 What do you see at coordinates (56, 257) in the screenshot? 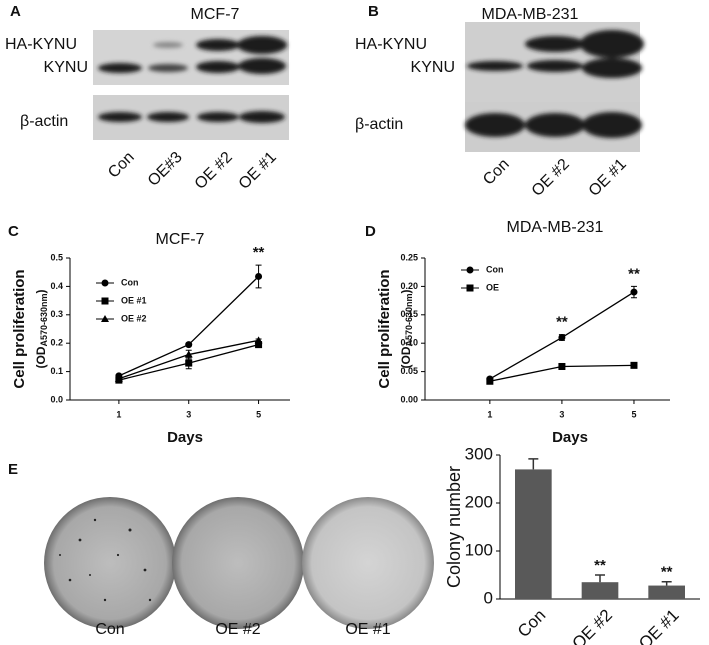
I see `y-tick-label: 0.5` at bounding box center [56, 257].